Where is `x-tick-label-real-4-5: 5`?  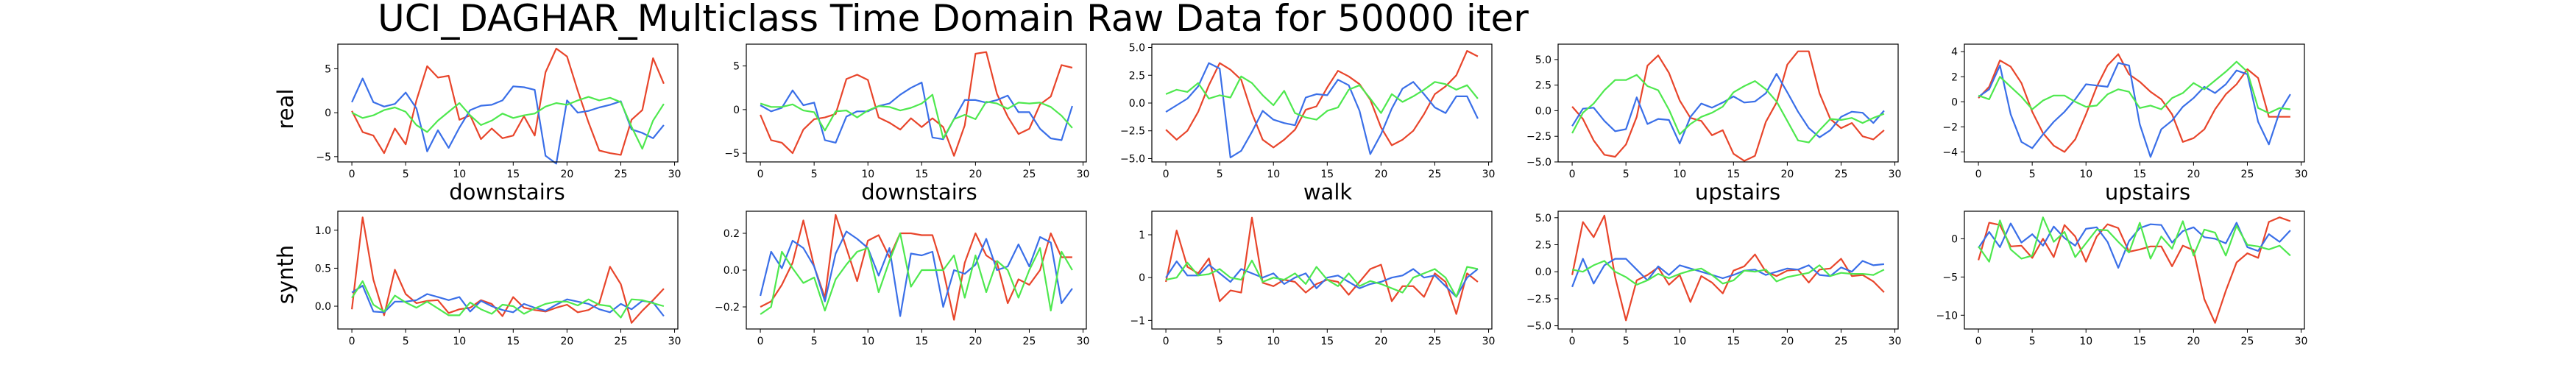 x-tick-label-real-4-5: 5 is located at coordinates (1626, 174).